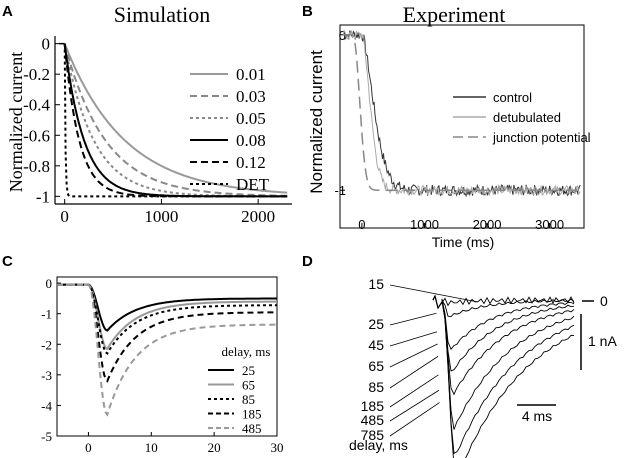  I want to click on panel-c-ytick-label: -4, so click(46, 405).